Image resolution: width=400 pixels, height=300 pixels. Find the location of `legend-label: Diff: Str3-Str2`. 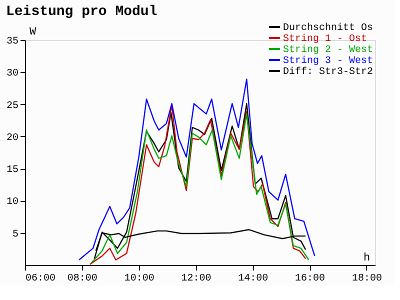

legend-label: Diff: Str3-Str2 is located at coordinates (328, 72).